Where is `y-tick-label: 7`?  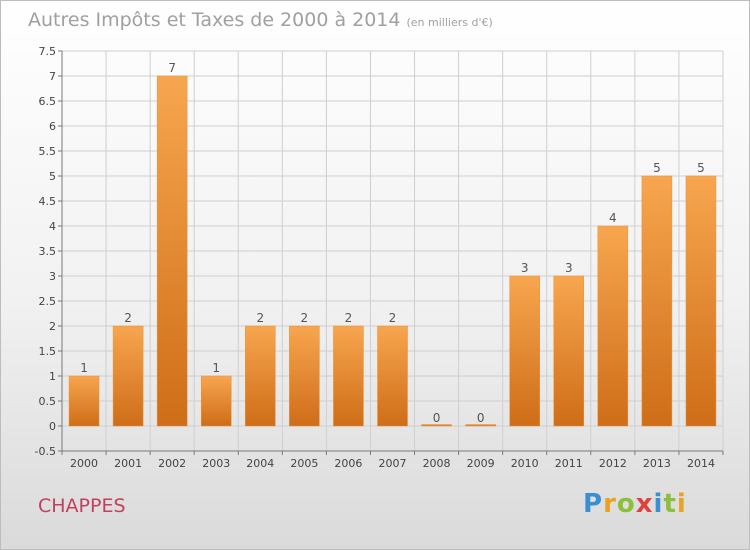
y-tick-label: 7 is located at coordinates (52, 76).